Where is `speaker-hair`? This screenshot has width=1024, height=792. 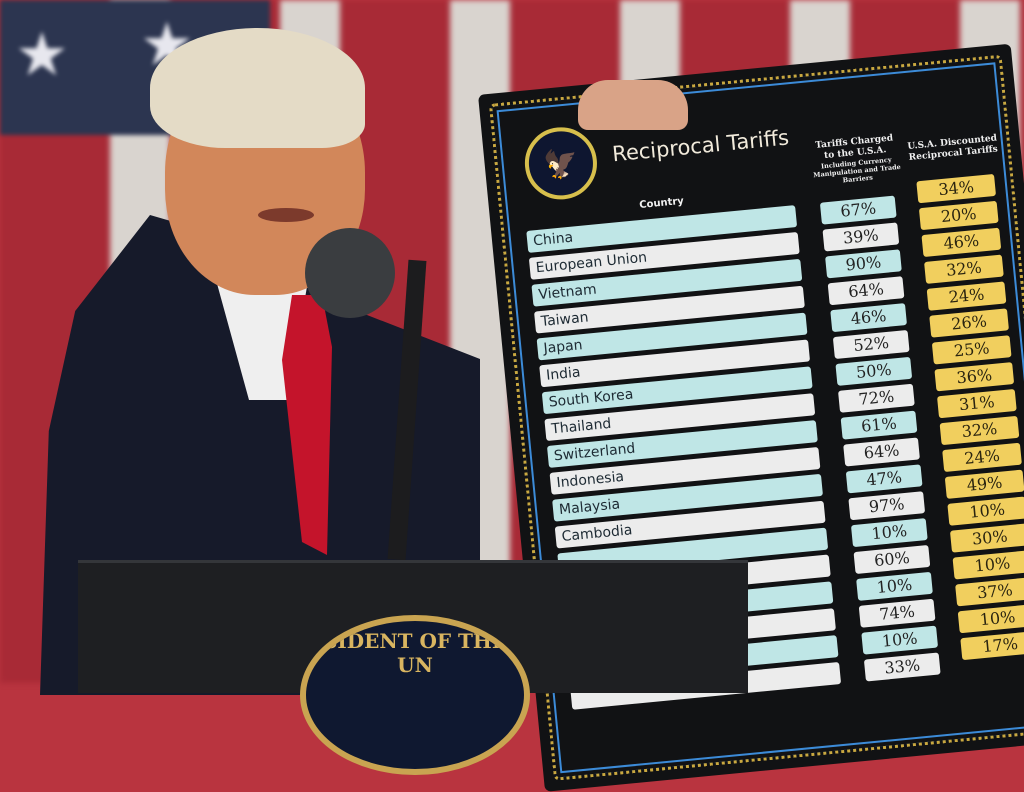 speaker-hair is located at coordinates (257, 88).